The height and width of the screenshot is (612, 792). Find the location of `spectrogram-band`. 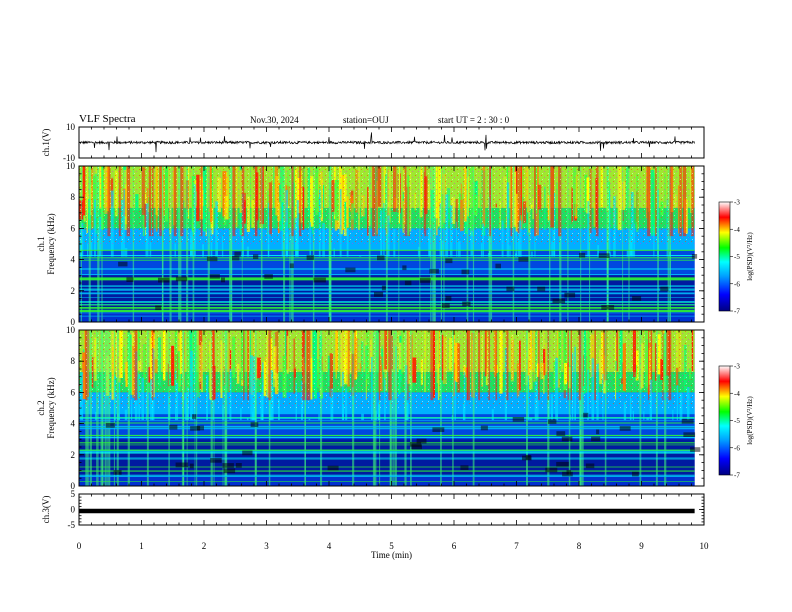

spectrogram-band is located at coordinates (387, 458).